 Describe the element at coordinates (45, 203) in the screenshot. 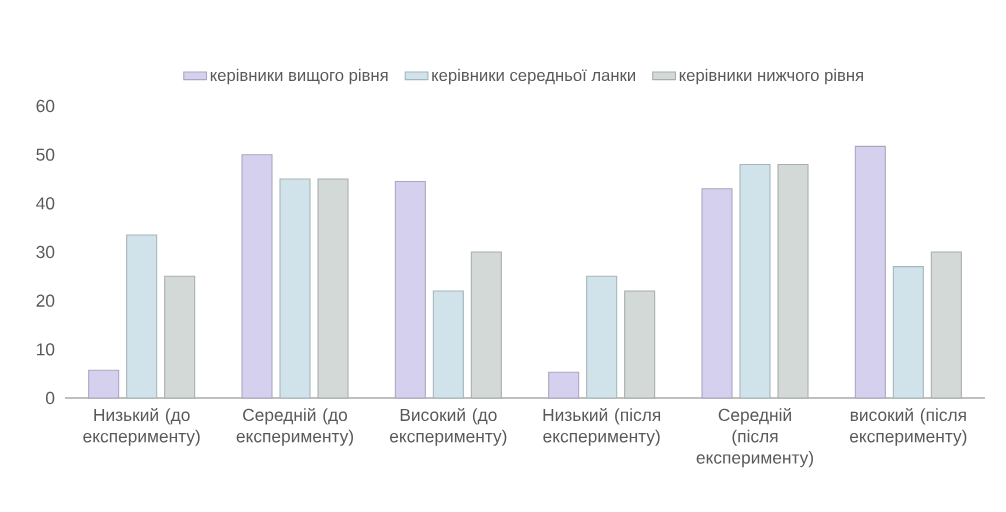

I see `y-tick-label: 40` at that location.